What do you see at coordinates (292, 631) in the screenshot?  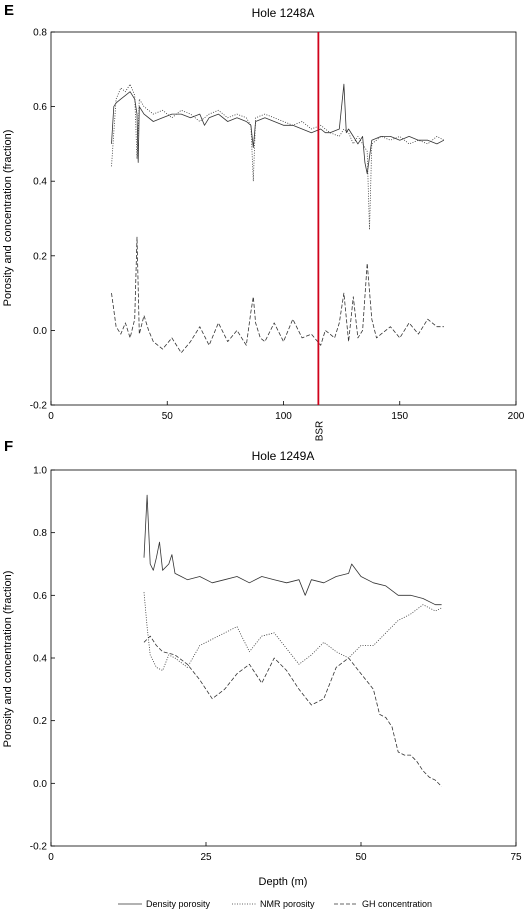 I see `panel-f-series-nmr-porosity` at bounding box center [292, 631].